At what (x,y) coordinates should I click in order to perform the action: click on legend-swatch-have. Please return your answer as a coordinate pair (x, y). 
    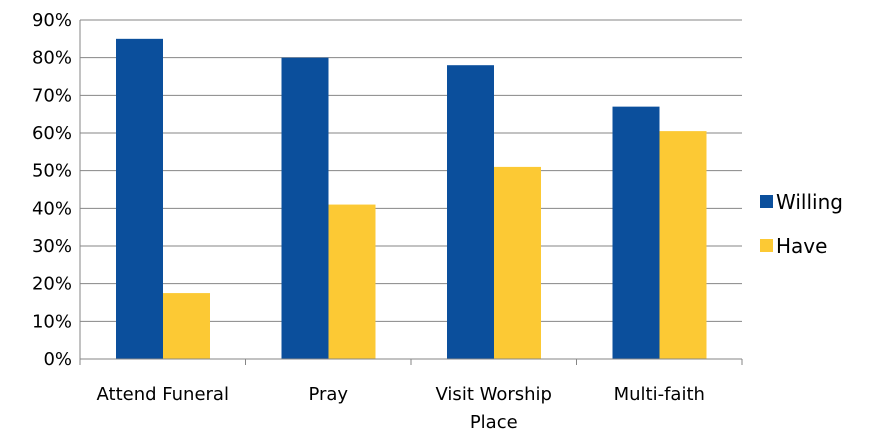
    Looking at the image, I should click on (766, 245).